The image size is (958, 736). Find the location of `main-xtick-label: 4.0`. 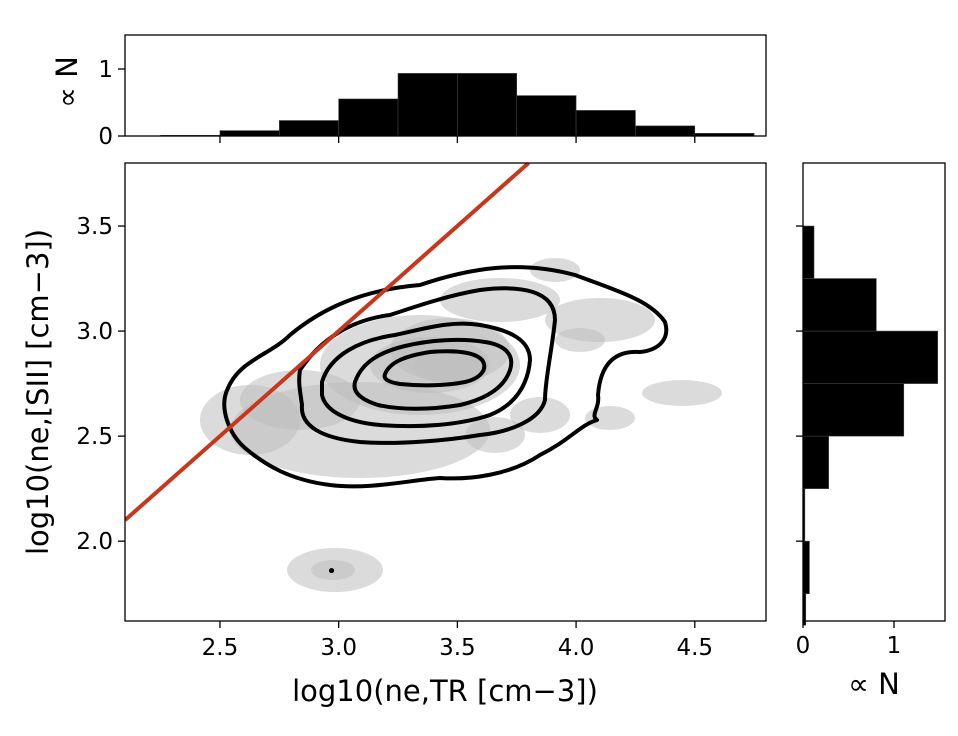

main-xtick-label: 4.0 is located at coordinates (576, 648).